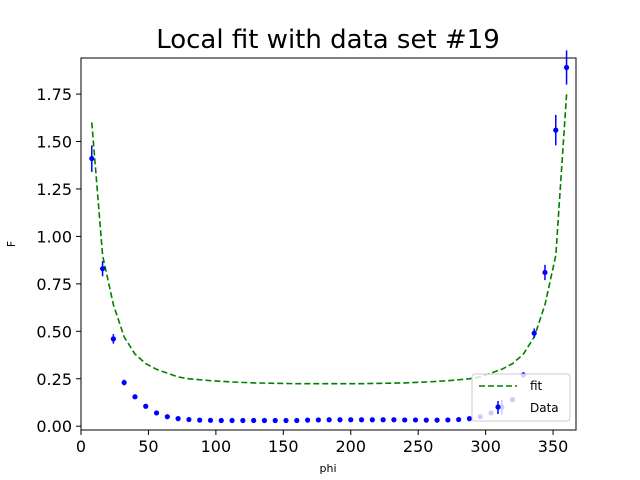 This screenshot has width=640, height=480. Describe the element at coordinates (11, 244) in the screenshot. I see `y-axis-label: F` at that location.